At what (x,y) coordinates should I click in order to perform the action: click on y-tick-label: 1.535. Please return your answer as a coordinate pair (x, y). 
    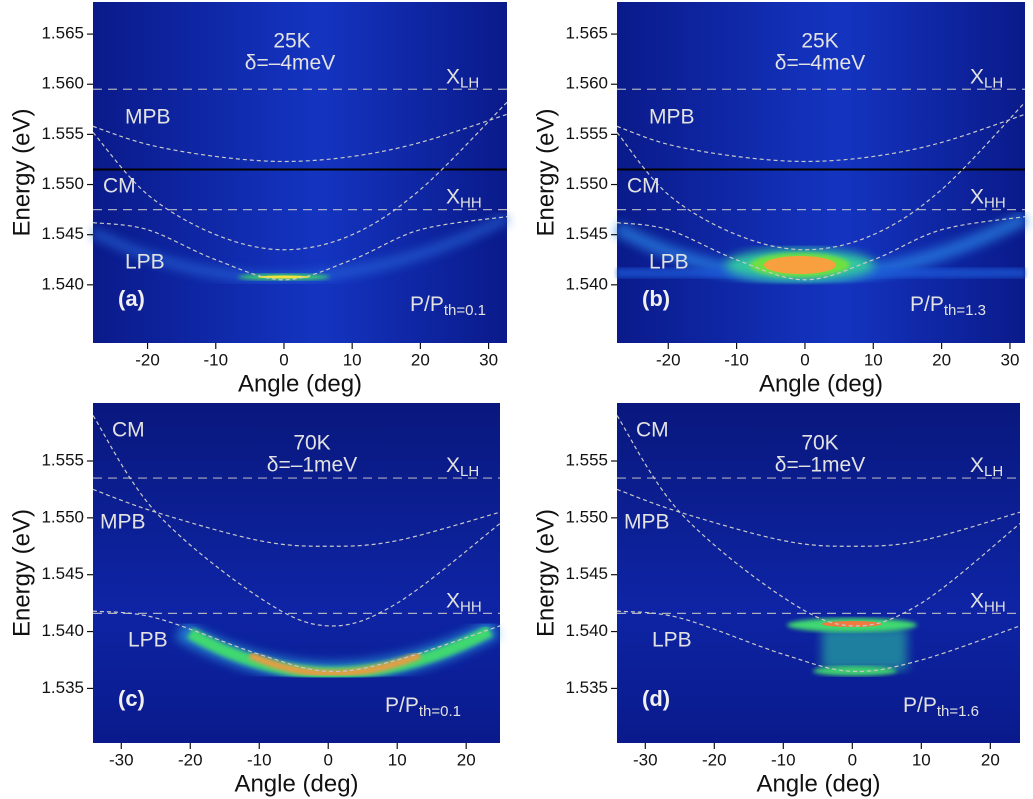
    Looking at the image, I should click on (586, 687).